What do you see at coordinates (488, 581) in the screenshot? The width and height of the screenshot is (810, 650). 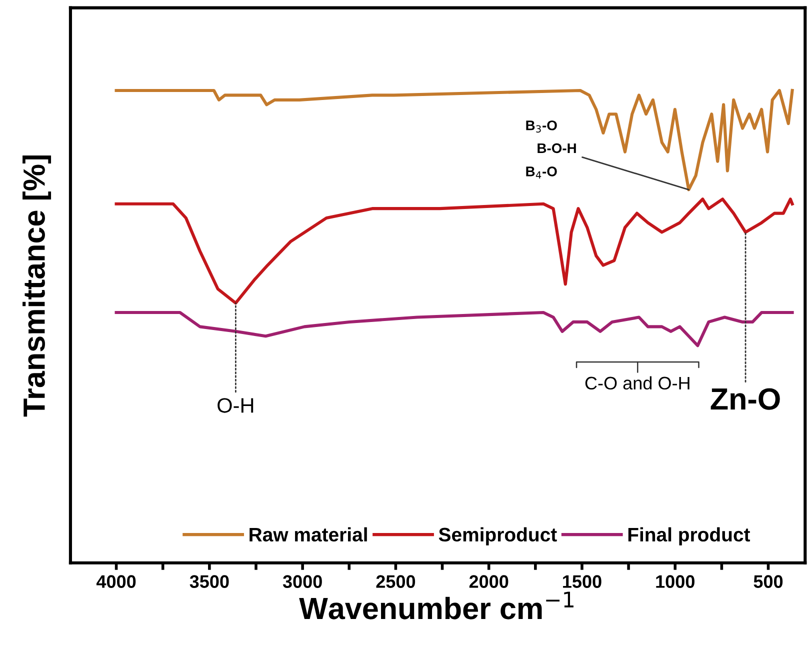 I see `x-tick-label: 2000` at bounding box center [488, 581].